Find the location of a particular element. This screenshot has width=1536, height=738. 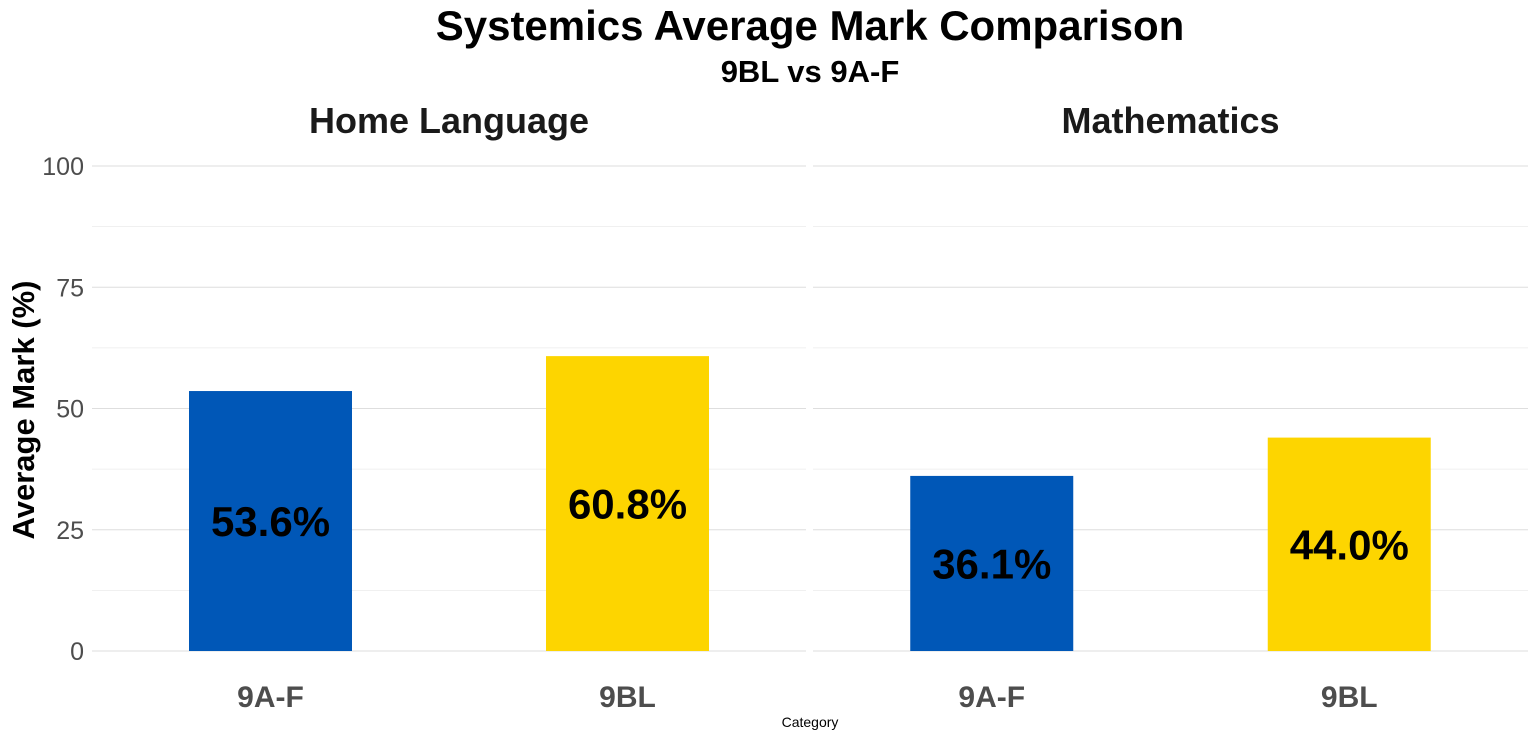

y-tick-label: 0 is located at coordinates (77, 652).